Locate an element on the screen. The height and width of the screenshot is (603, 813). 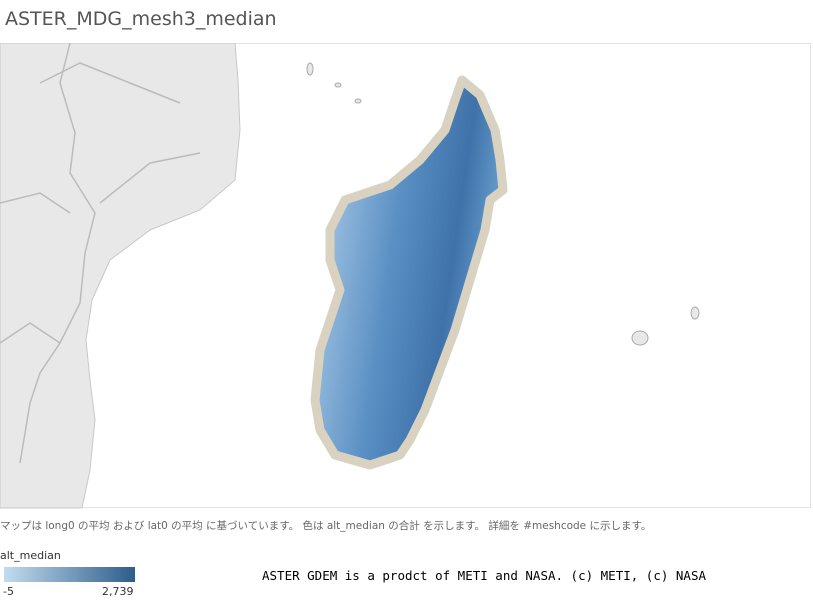
legend-max: 2,739 is located at coordinates (118, 591).